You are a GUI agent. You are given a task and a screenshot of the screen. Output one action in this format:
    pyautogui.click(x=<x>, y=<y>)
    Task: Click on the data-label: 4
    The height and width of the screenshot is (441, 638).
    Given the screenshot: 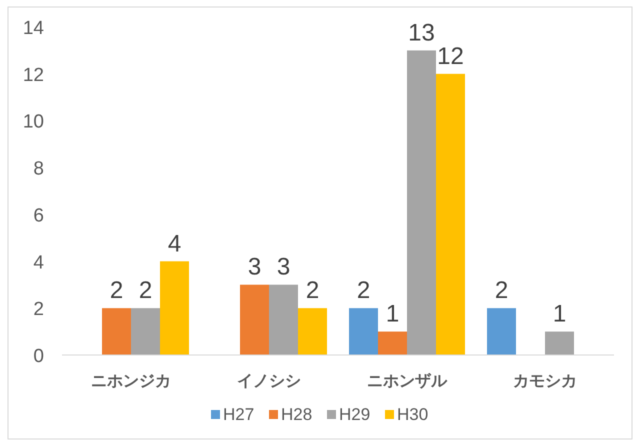 What is the action you would take?
    pyautogui.click(x=175, y=244)
    